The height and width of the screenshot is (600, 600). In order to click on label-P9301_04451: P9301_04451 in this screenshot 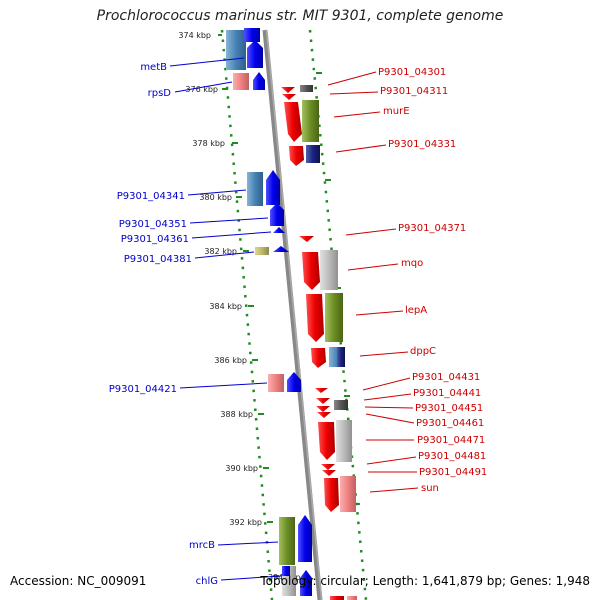, I will do `click(449, 408)`.